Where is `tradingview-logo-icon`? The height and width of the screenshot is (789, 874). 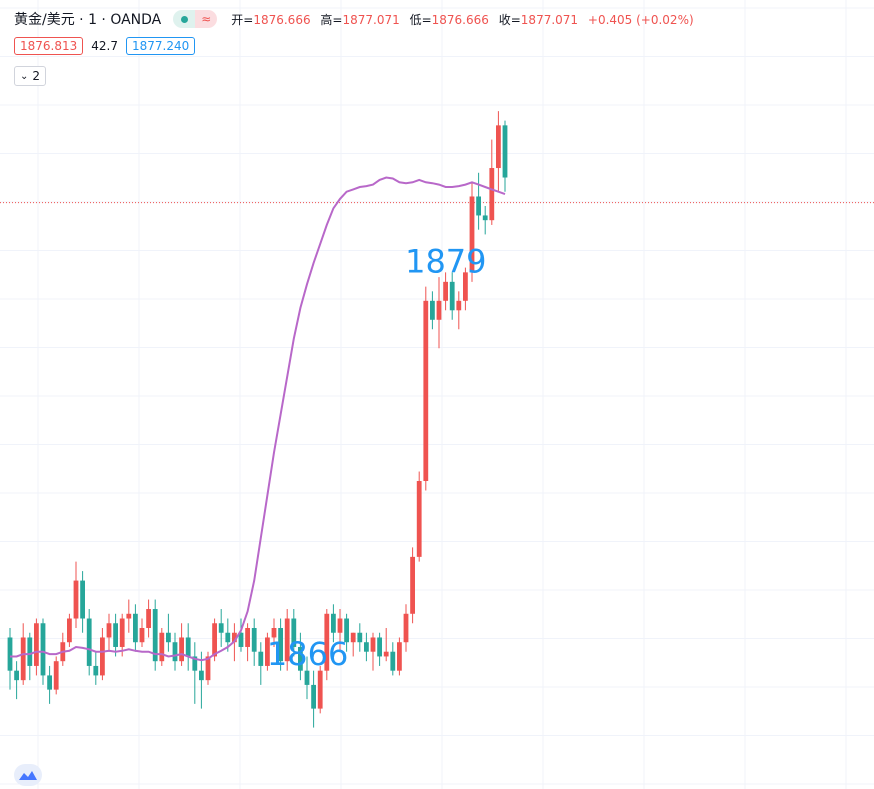 tradingview-logo-icon is located at coordinates (28, 775).